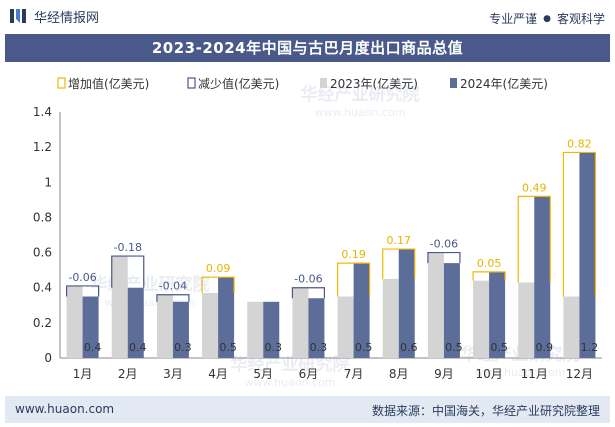 This screenshot has width=615, height=427. Describe the element at coordinates (319, 347) in the screenshot. I see `value-label-6: 0.3` at that location.